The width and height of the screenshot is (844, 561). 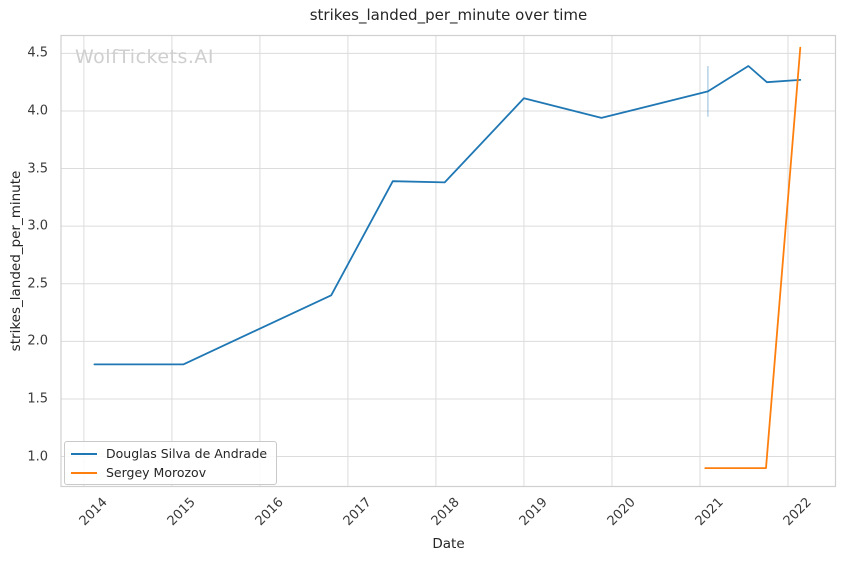 What do you see at coordinates (187, 453) in the screenshot?
I see `legend-label: Douglas Silva de Andrade` at bounding box center [187, 453].